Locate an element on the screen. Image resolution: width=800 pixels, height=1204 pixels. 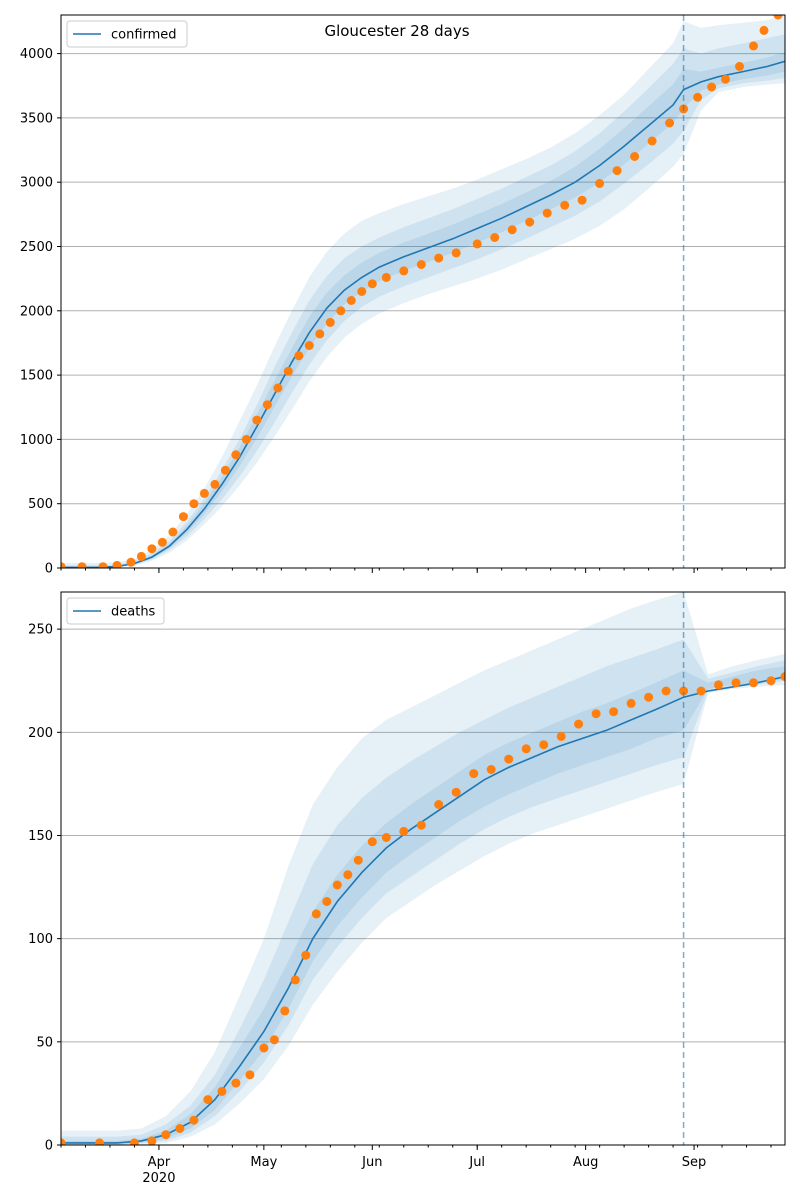
y-tick-label: 2000 is located at coordinates (36, 311).